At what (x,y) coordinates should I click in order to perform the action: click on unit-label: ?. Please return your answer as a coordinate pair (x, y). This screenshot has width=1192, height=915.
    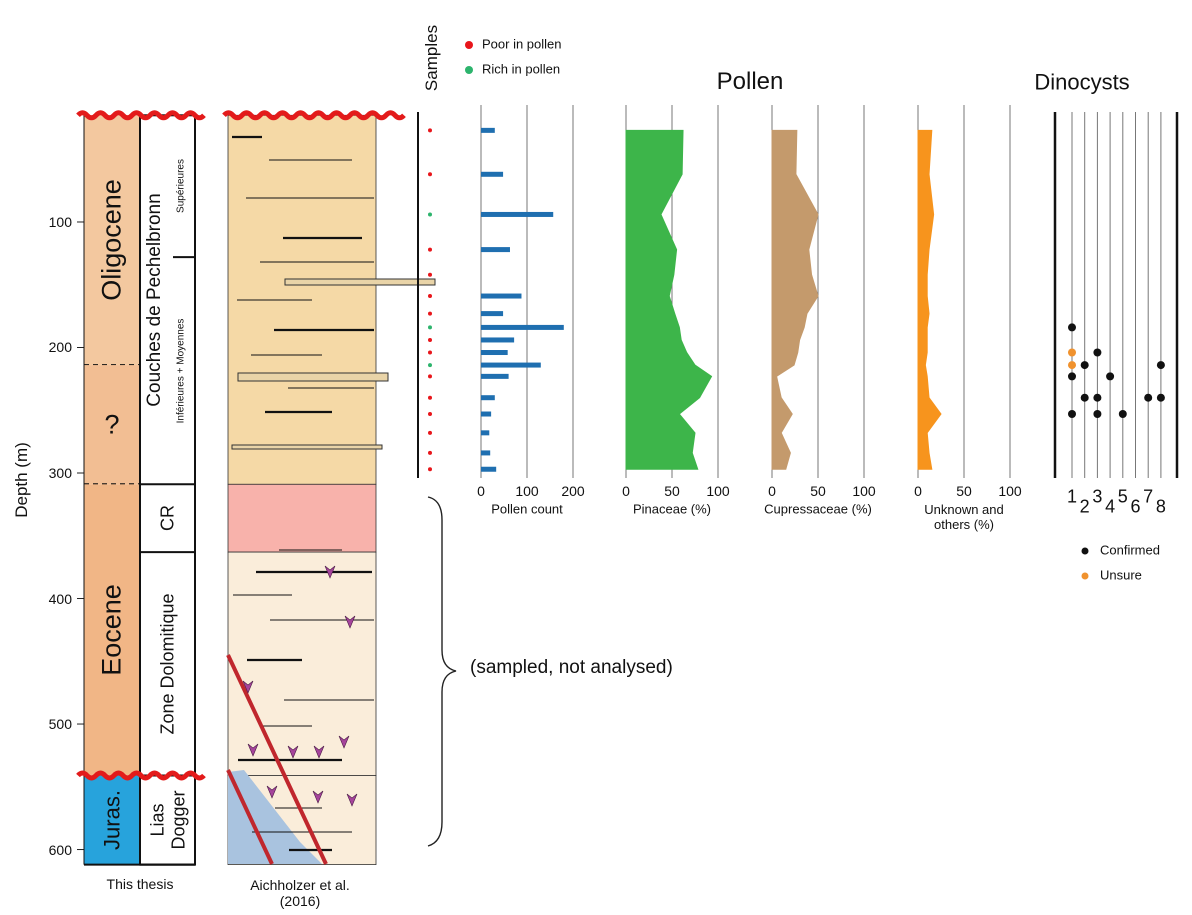
    Looking at the image, I should click on (112, 424).